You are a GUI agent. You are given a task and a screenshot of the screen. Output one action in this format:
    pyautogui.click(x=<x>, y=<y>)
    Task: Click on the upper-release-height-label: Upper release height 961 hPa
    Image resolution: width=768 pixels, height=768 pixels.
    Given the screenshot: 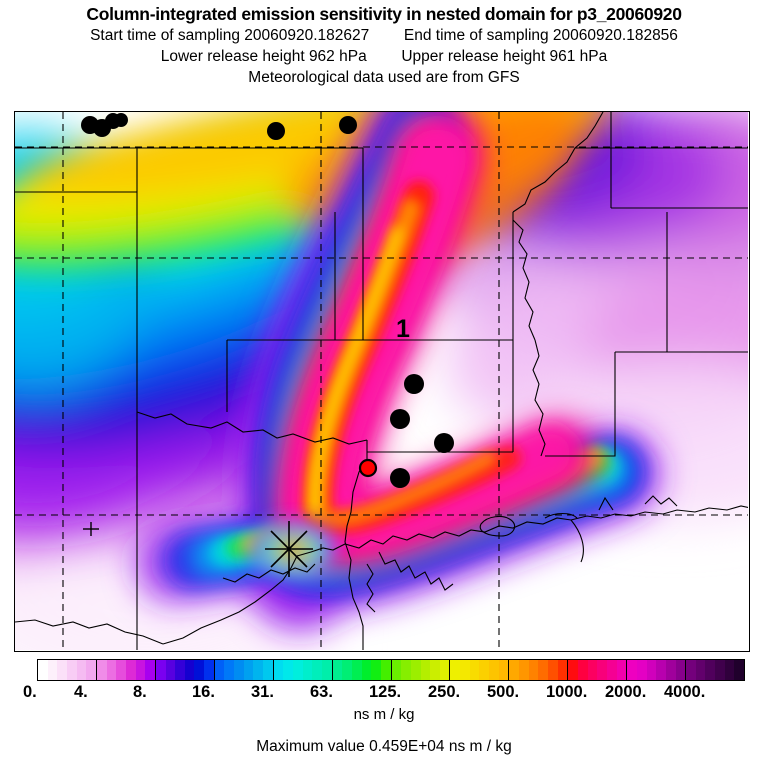 What is the action you would take?
    pyautogui.click(x=504, y=56)
    